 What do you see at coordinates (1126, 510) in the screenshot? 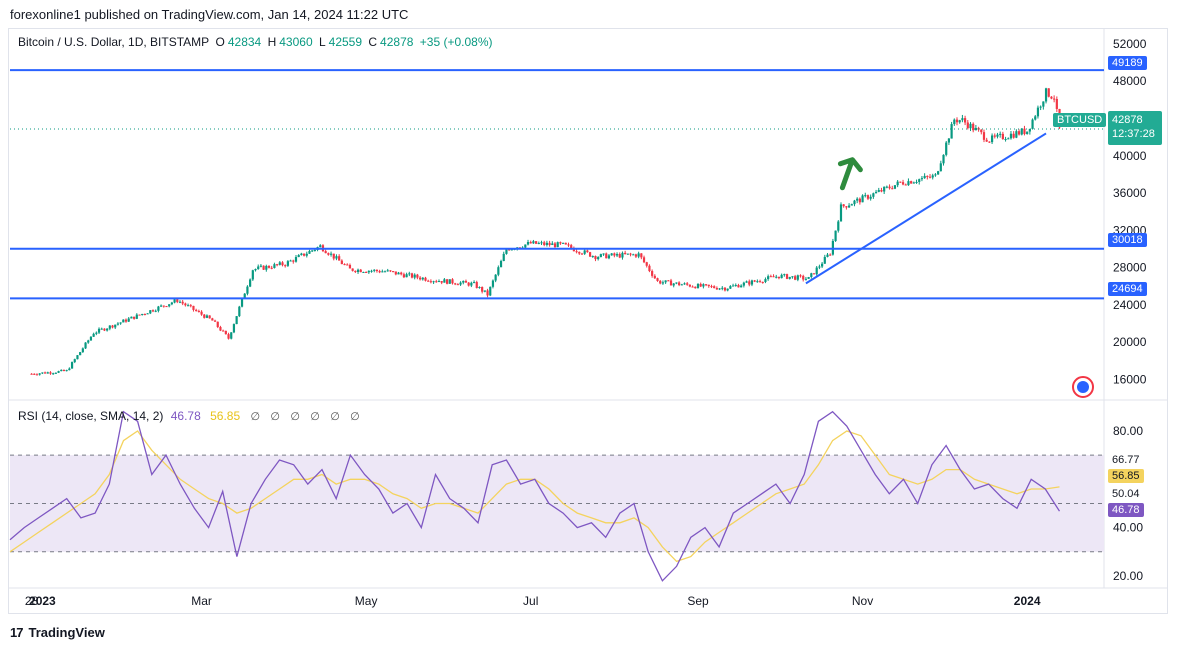
I see `rsi-value-tag: 46.78` at bounding box center [1126, 510].